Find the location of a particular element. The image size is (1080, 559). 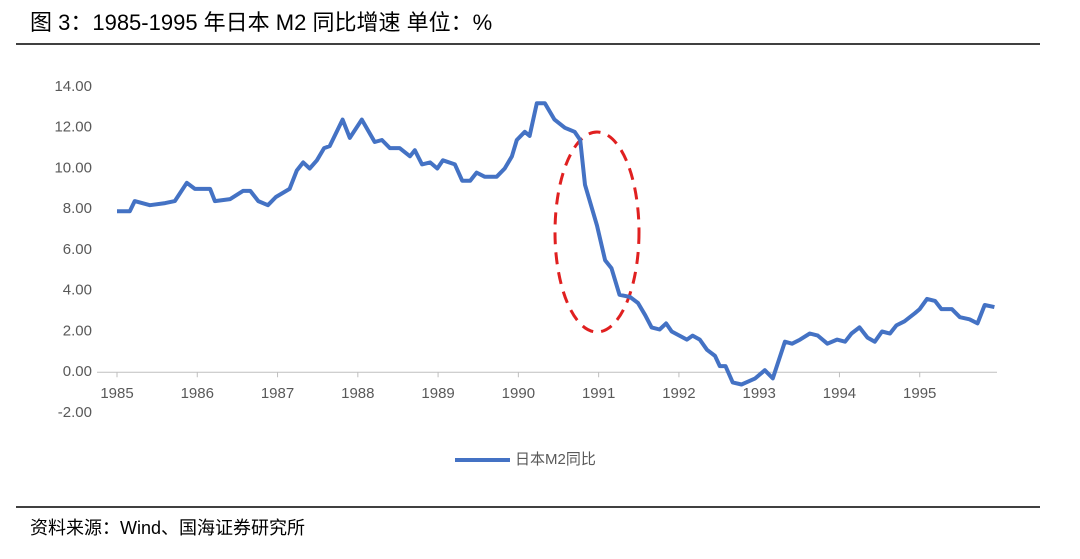

x-tick-label: 1994 is located at coordinates (839, 393).